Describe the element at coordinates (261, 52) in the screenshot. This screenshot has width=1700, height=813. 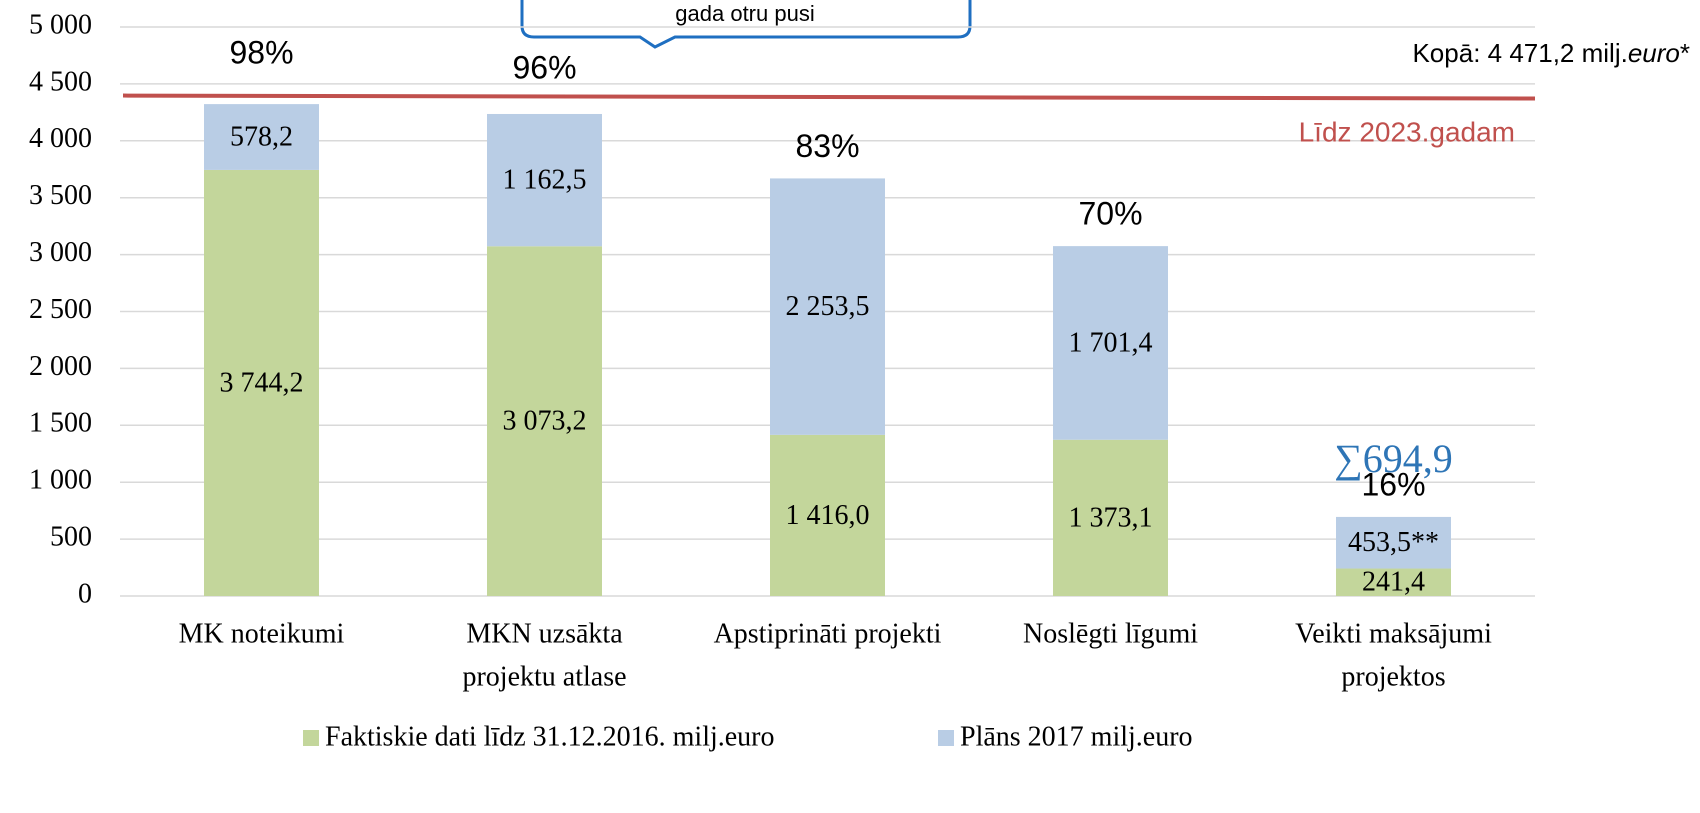
I see `percent-label: 98%` at that location.